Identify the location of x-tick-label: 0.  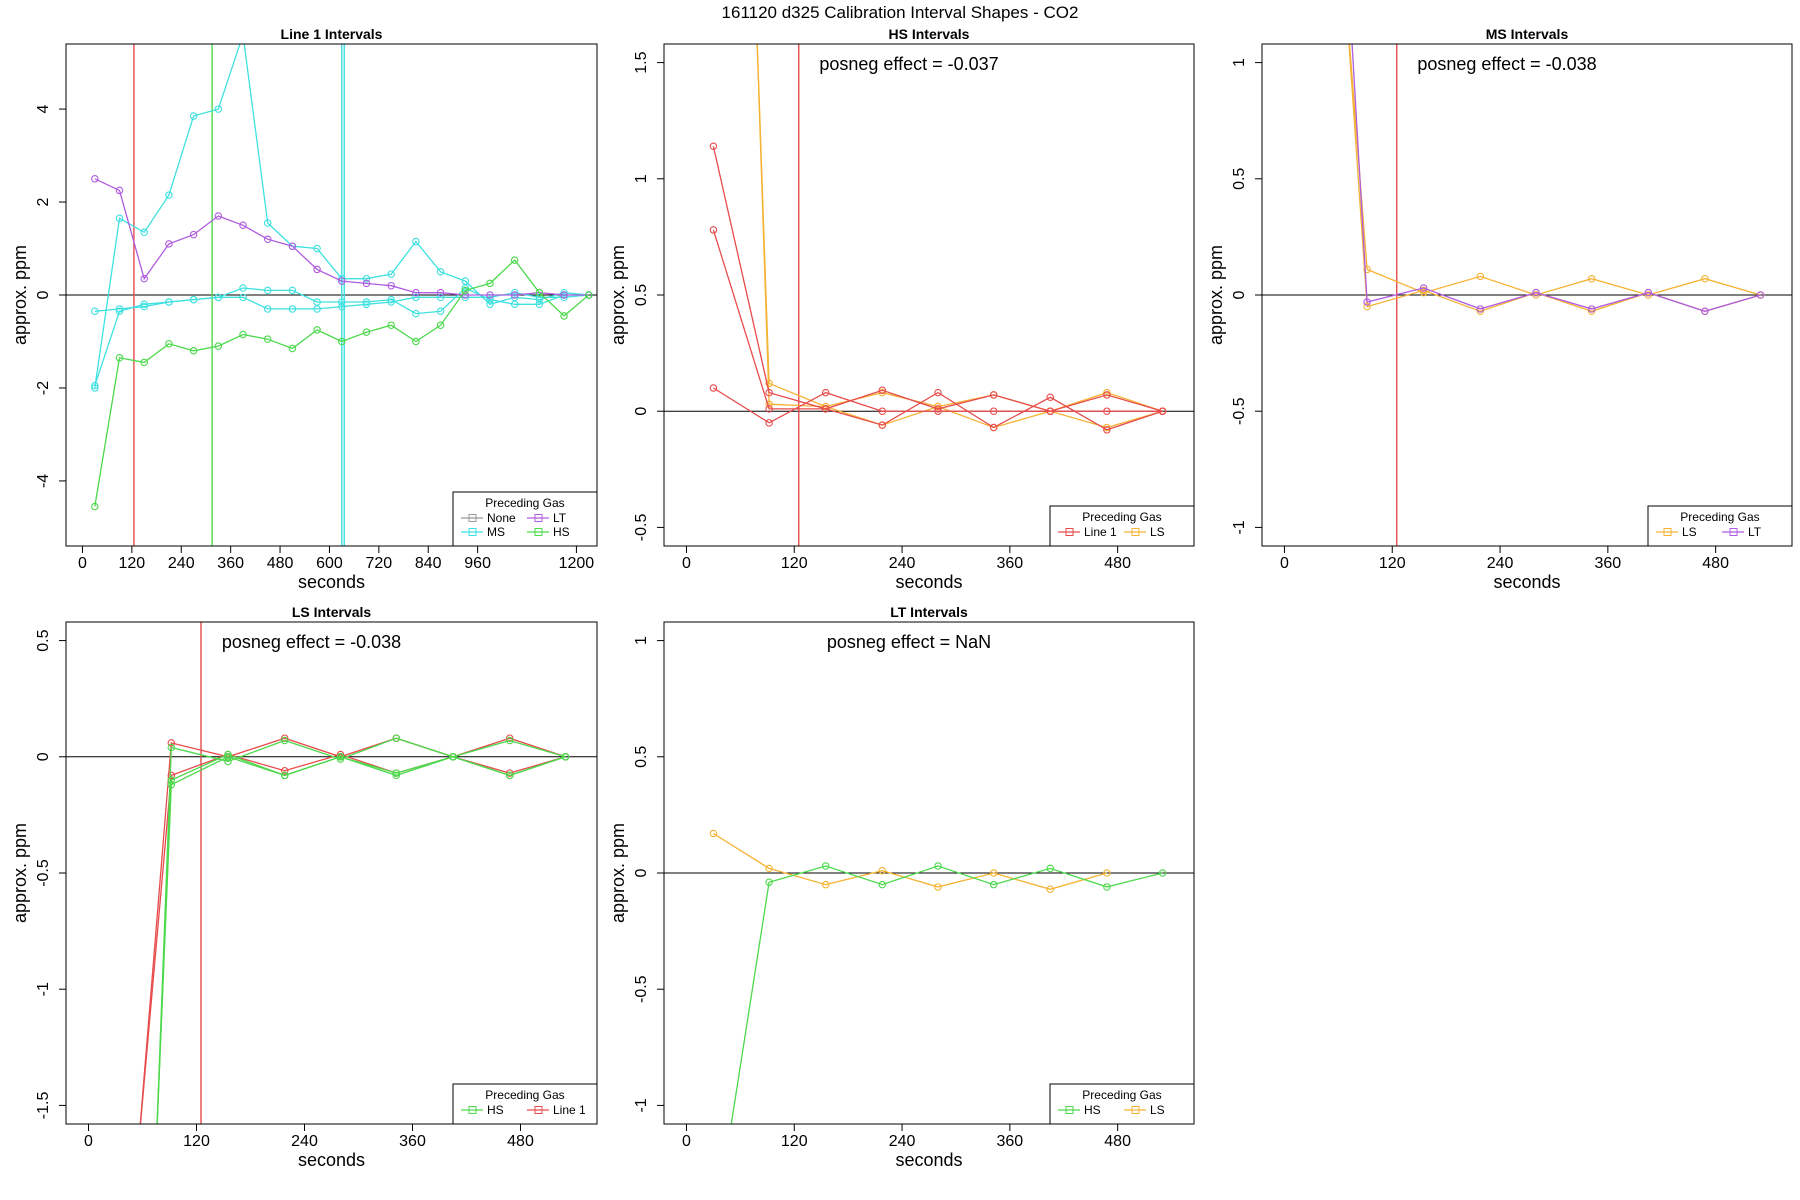
(686, 563).